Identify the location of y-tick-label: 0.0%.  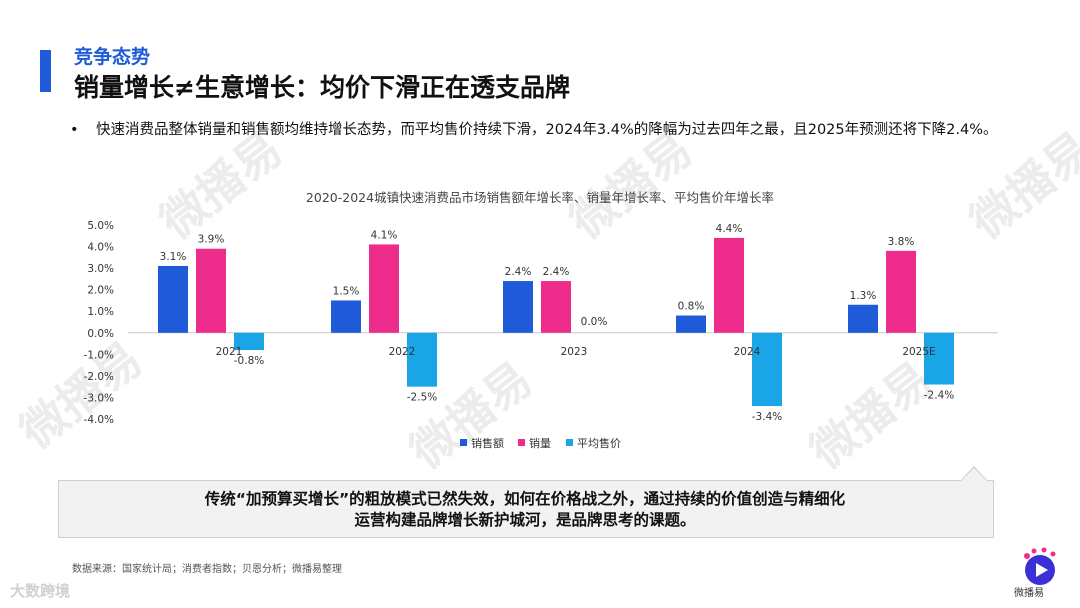
(100, 334).